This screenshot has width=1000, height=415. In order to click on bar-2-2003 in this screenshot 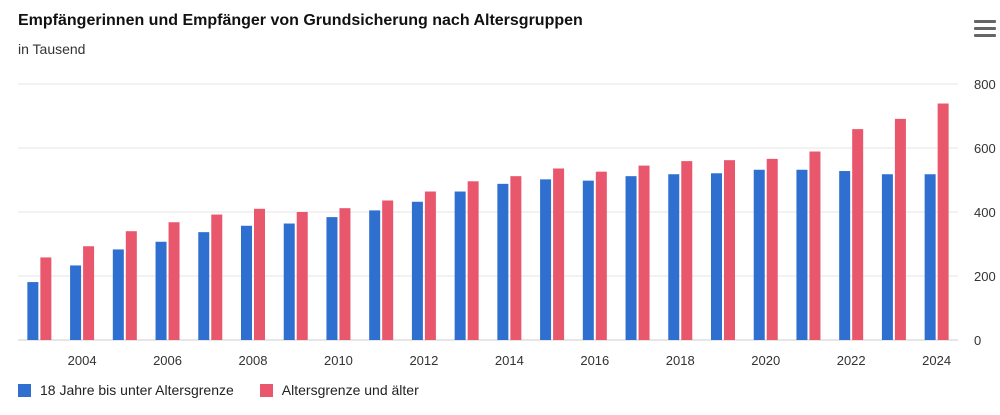, I will do `click(46, 298)`.